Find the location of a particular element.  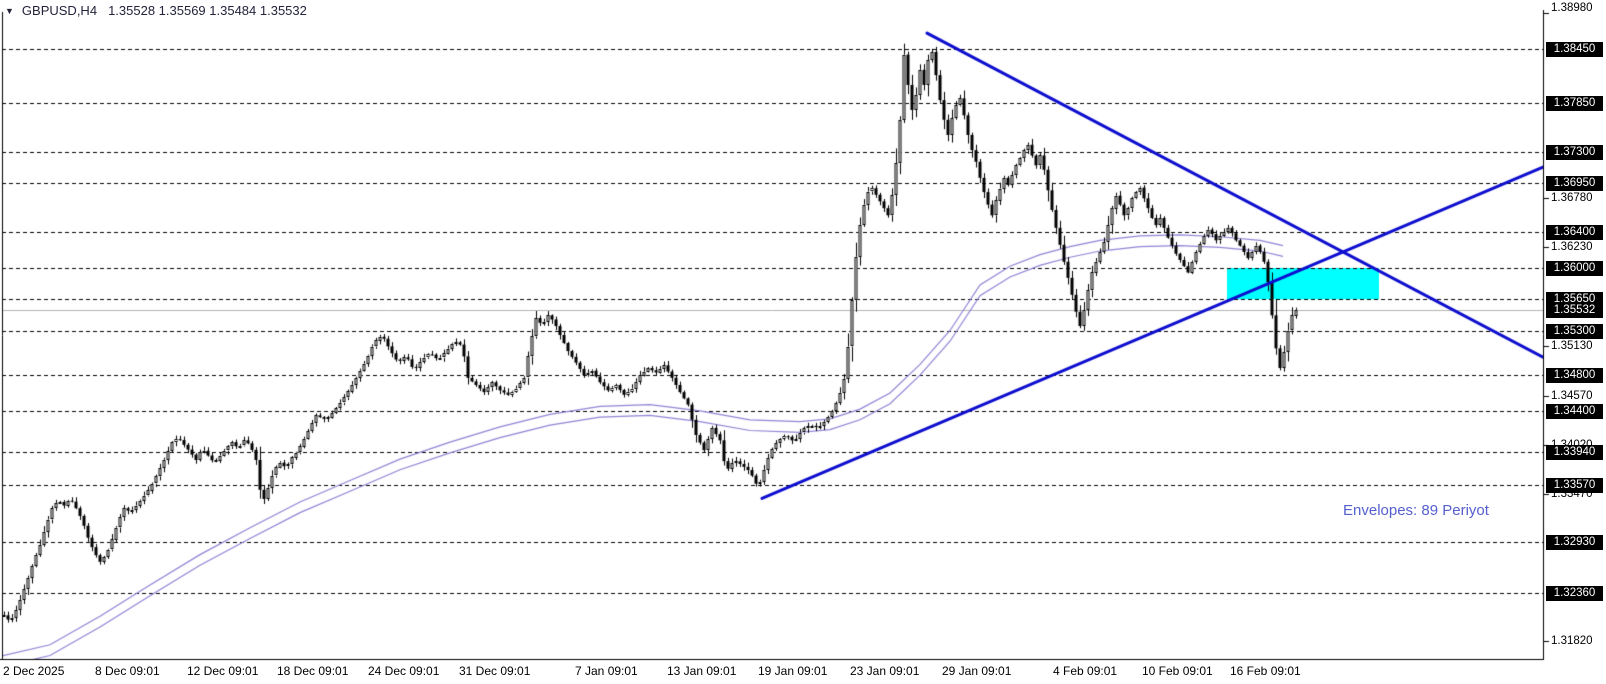

price-level-label: 1.36400 is located at coordinates (1574, 232).